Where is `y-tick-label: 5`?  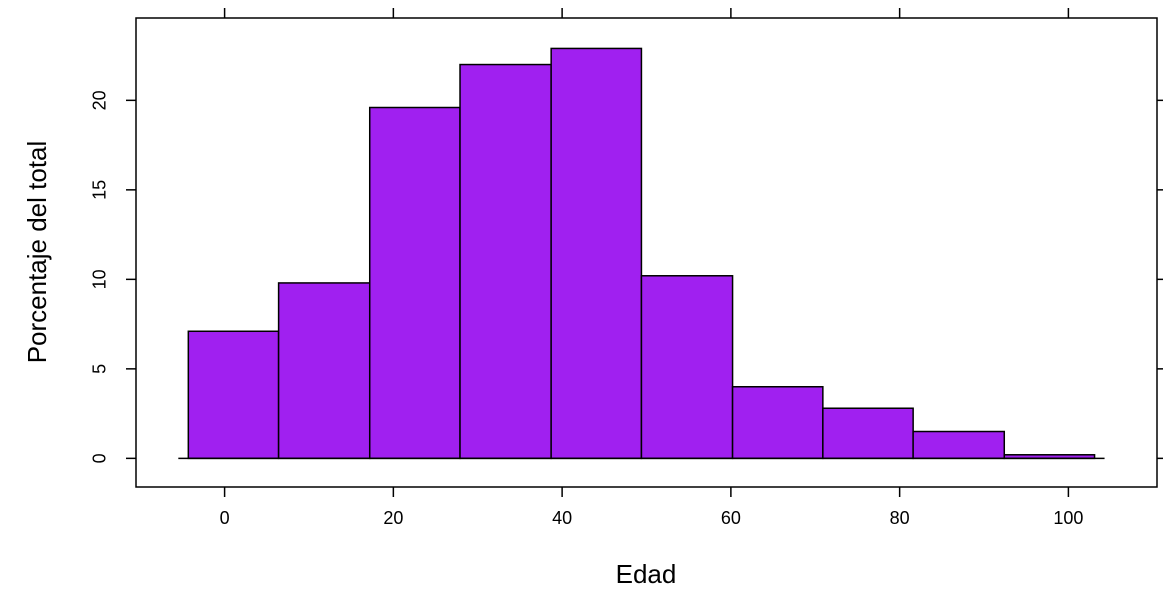
y-tick-label: 5 is located at coordinates (100, 369).